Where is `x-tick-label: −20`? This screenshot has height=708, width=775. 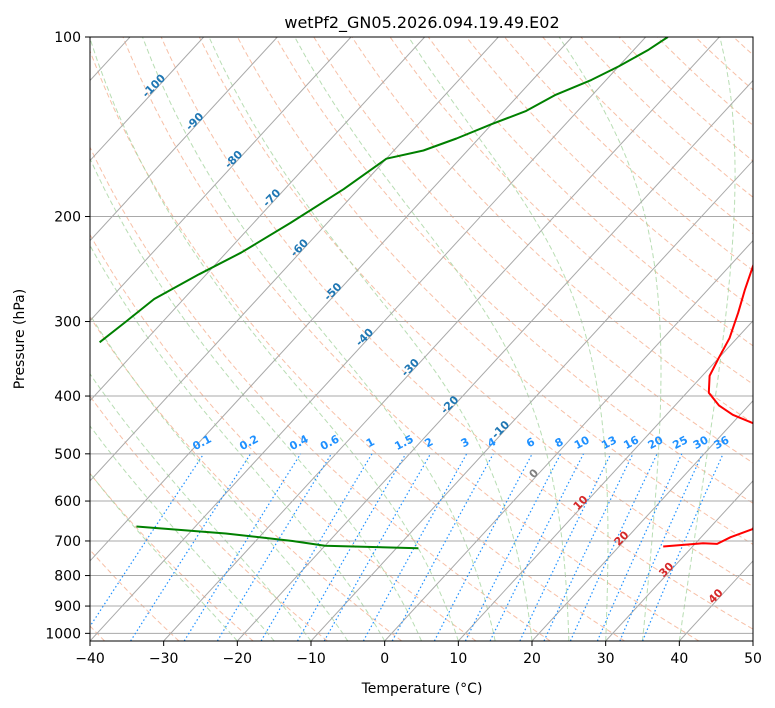
x-tick-label: −20 is located at coordinates (238, 659).